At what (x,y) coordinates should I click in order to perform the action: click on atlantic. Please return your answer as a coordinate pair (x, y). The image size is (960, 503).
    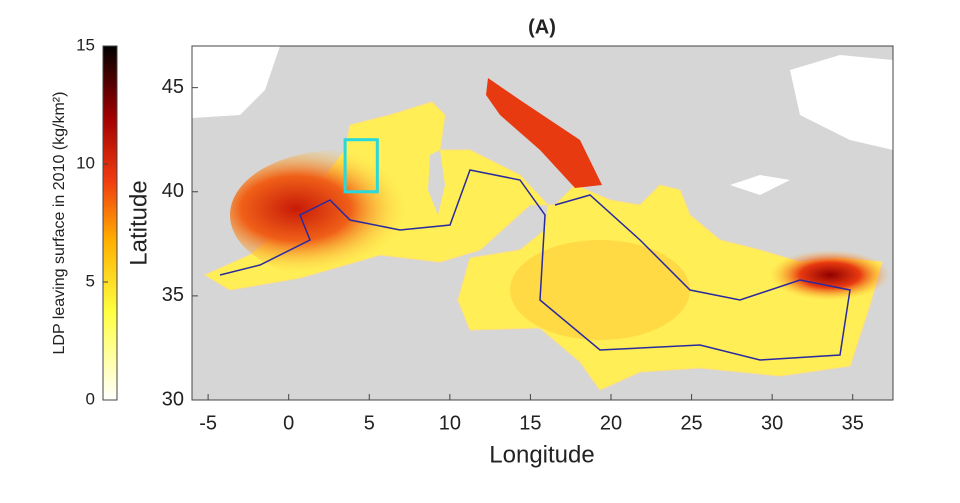
    Looking at the image, I should click on (236, 82).